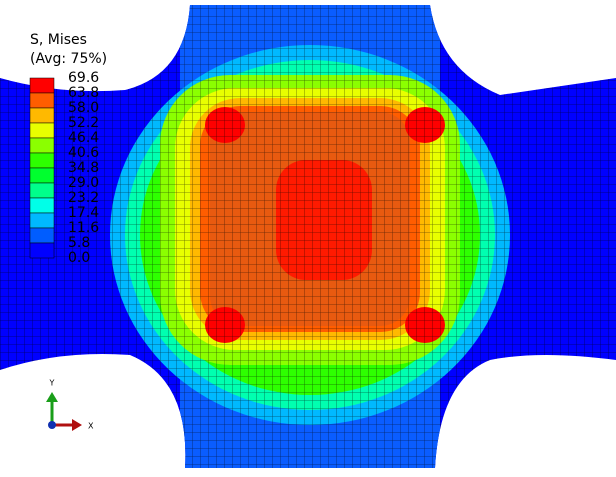 This screenshot has width=616, height=477. I want to click on axis-triad: Y X, so click(70, 405).